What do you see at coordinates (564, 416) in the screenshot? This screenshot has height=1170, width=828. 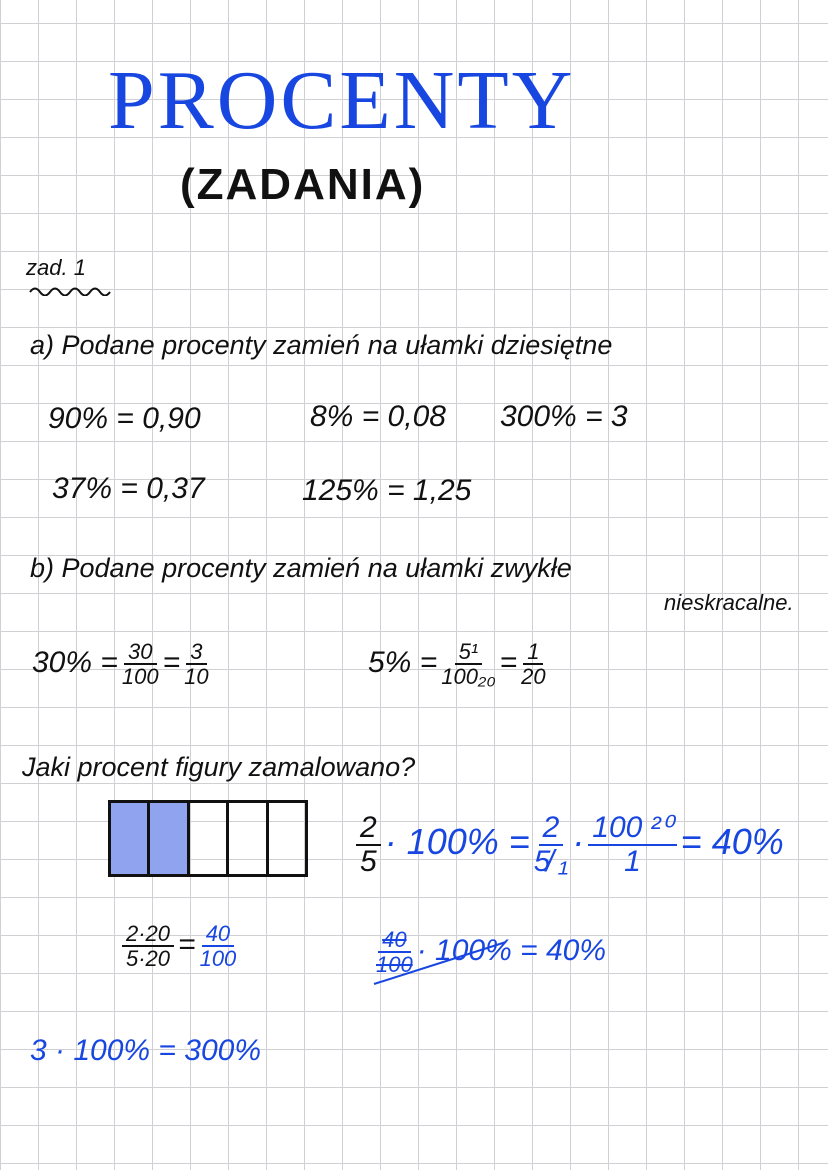 I see `answer: 300% = 3` at bounding box center [564, 416].